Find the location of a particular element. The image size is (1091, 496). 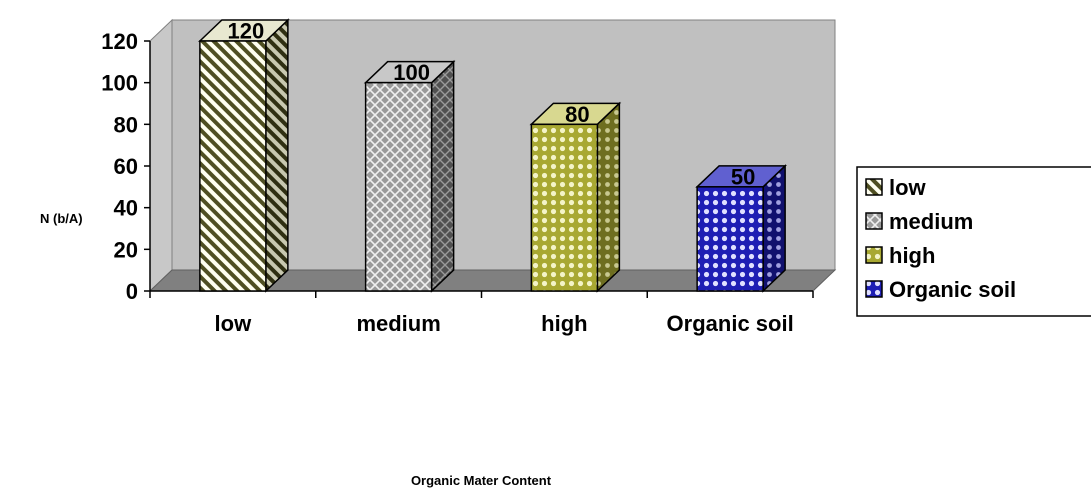

y-tick-label: 0 is located at coordinates (132, 291).